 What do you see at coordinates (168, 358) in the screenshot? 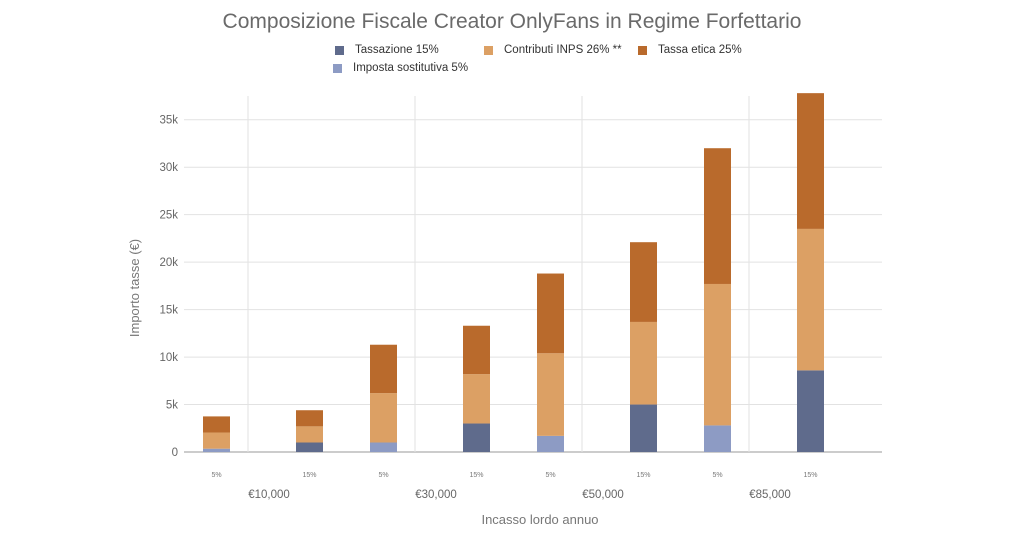
I see `y-tick-label: 10k` at bounding box center [168, 358].